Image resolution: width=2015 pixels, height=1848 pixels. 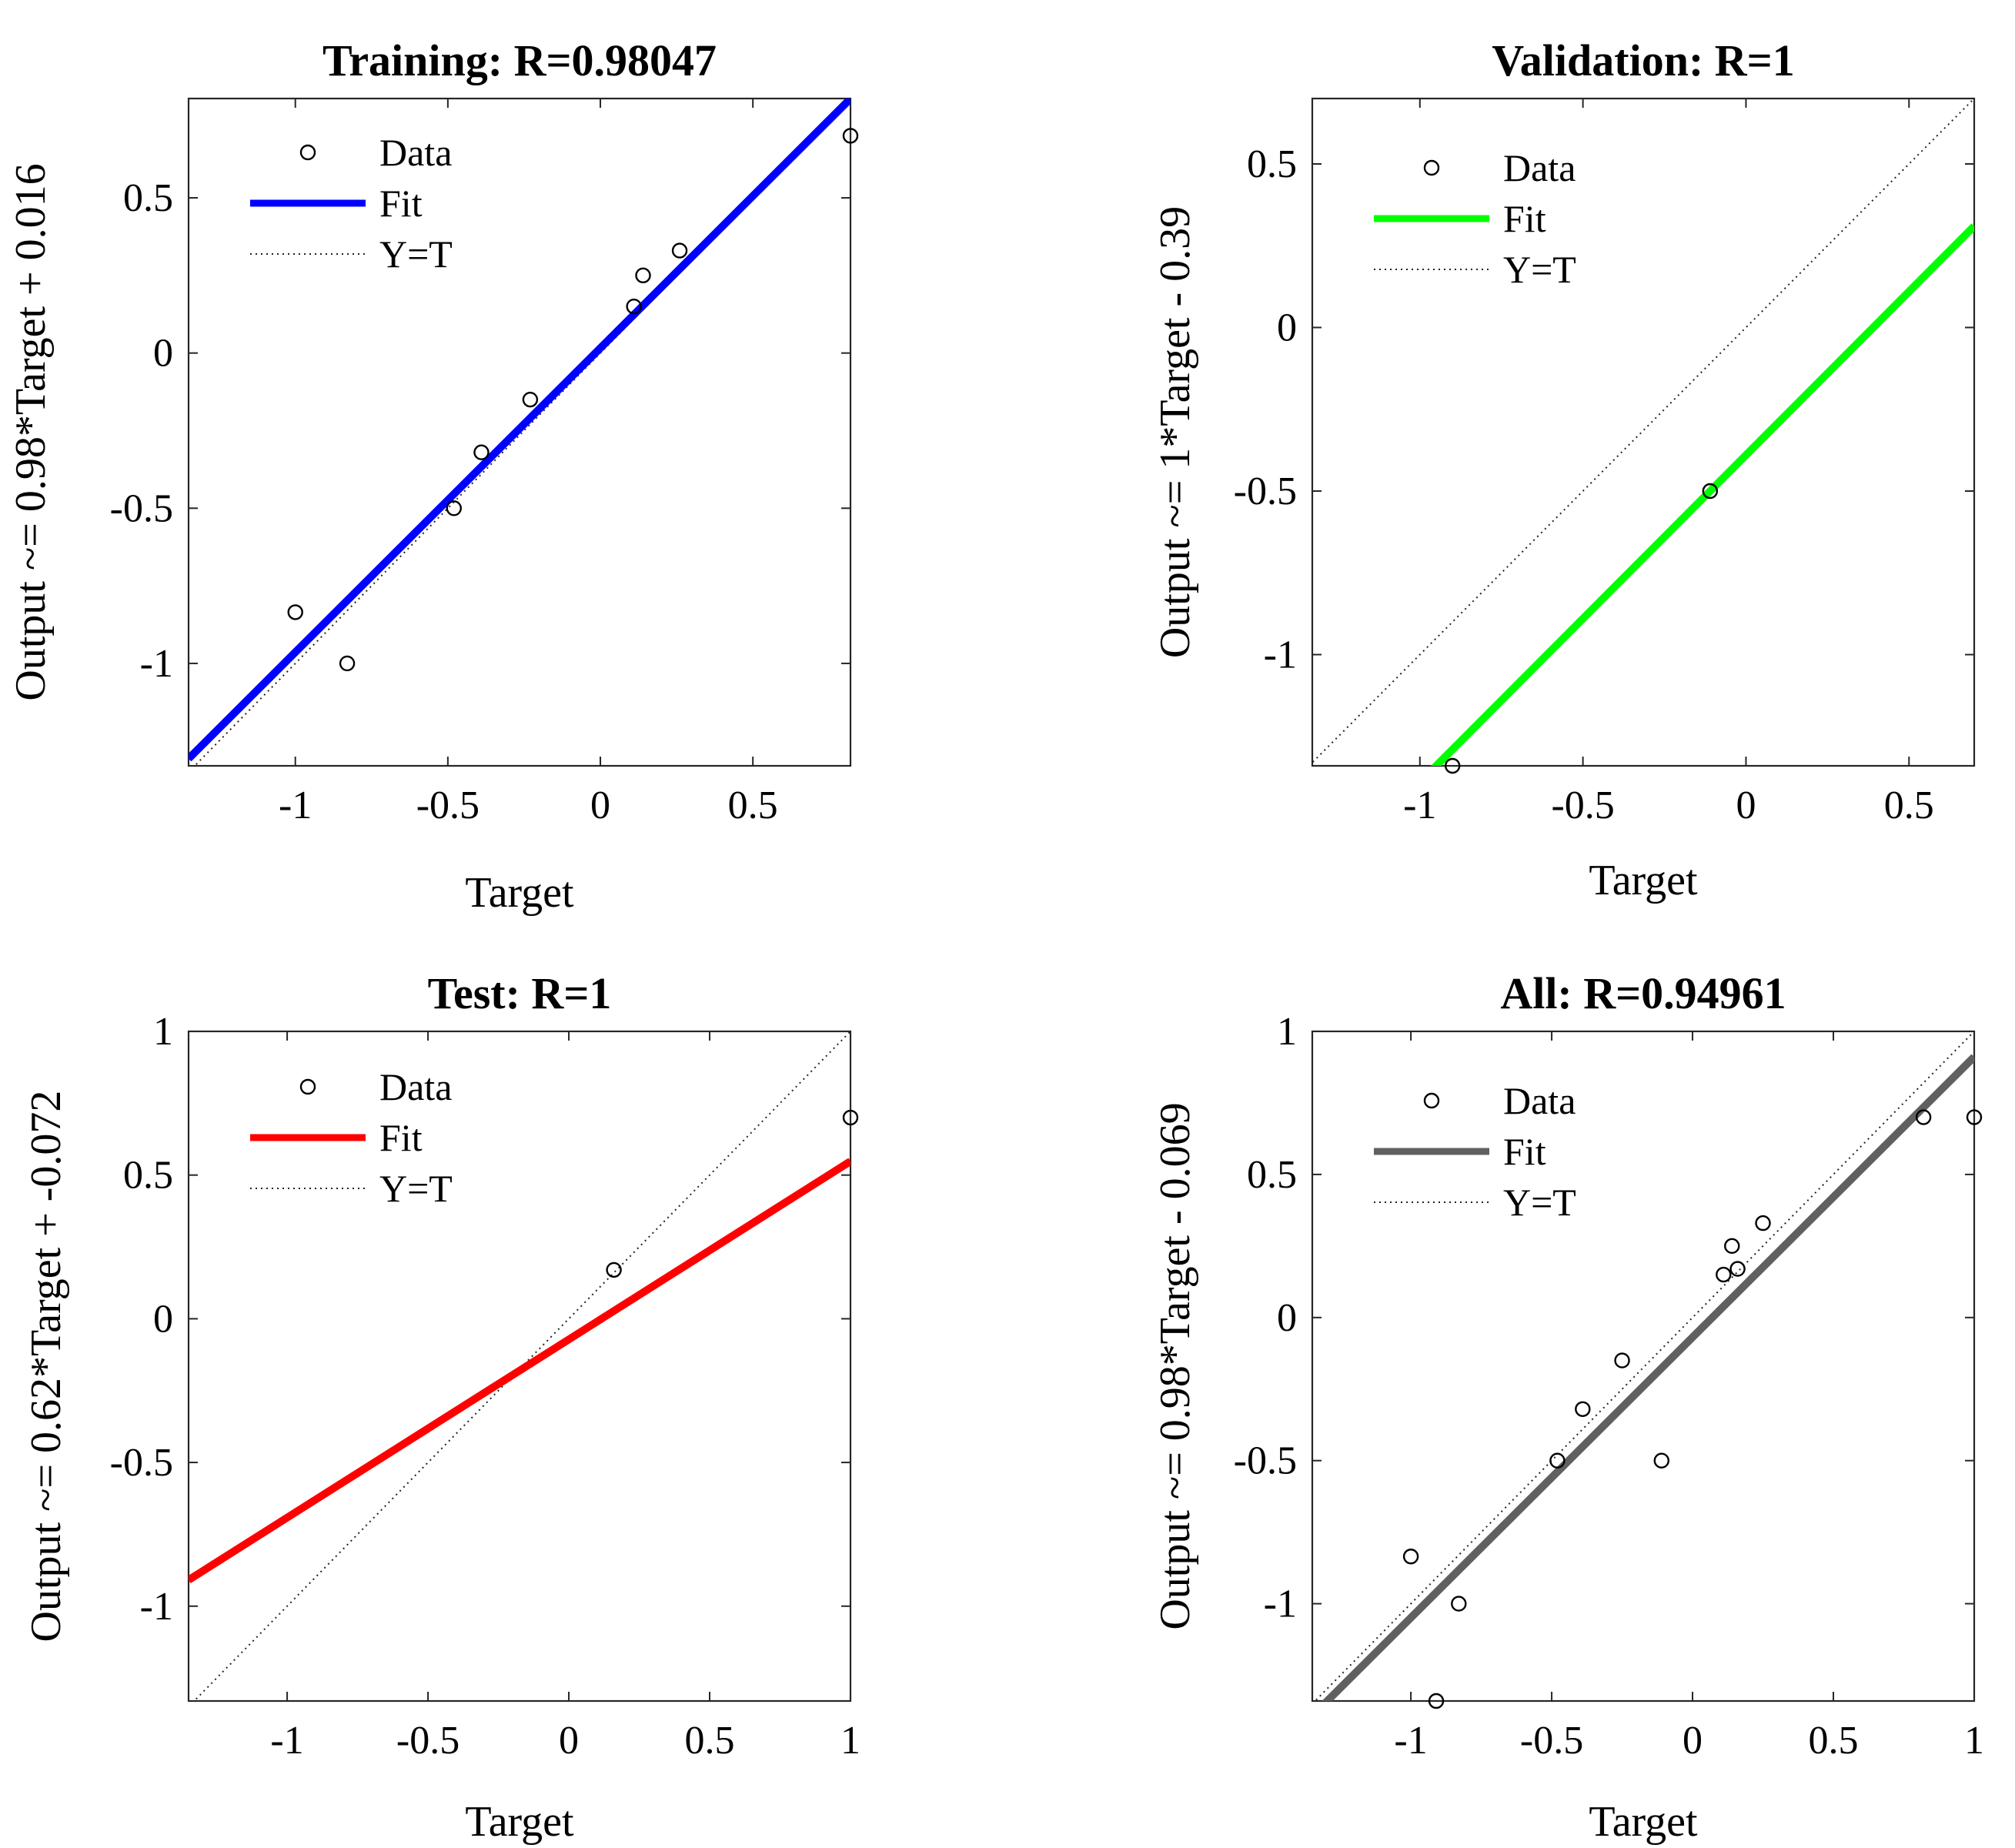 What do you see at coordinates (1175, 432) in the screenshot?
I see `y-axis-label: Output ~= 1*Target - 0.39` at bounding box center [1175, 432].